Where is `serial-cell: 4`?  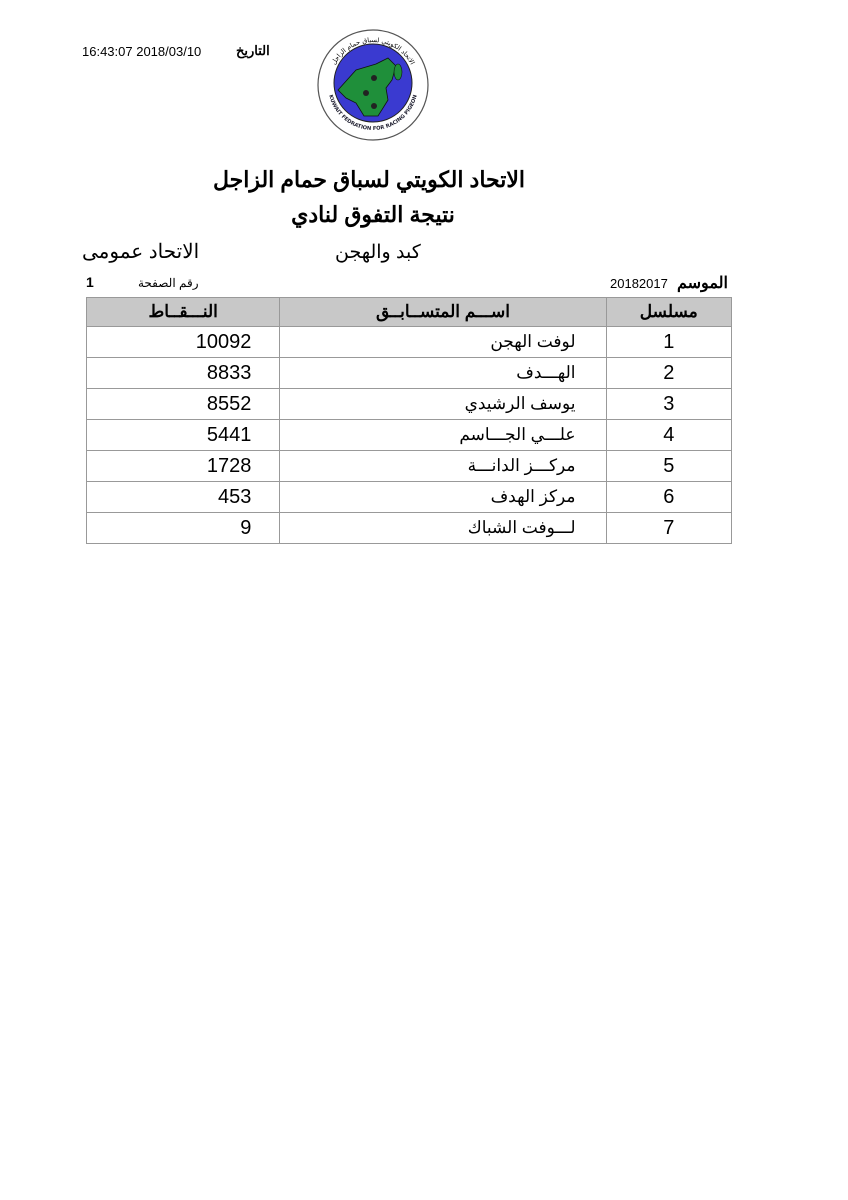 serial-cell: 4 is located at coordinates (669, 435).